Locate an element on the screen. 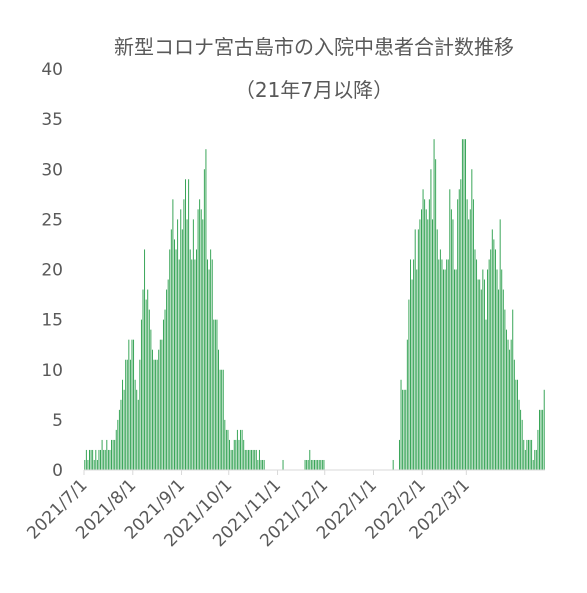 This screenshot has height=593, width=587. y-tick-label: 5 is located at coordinates (57, 421).